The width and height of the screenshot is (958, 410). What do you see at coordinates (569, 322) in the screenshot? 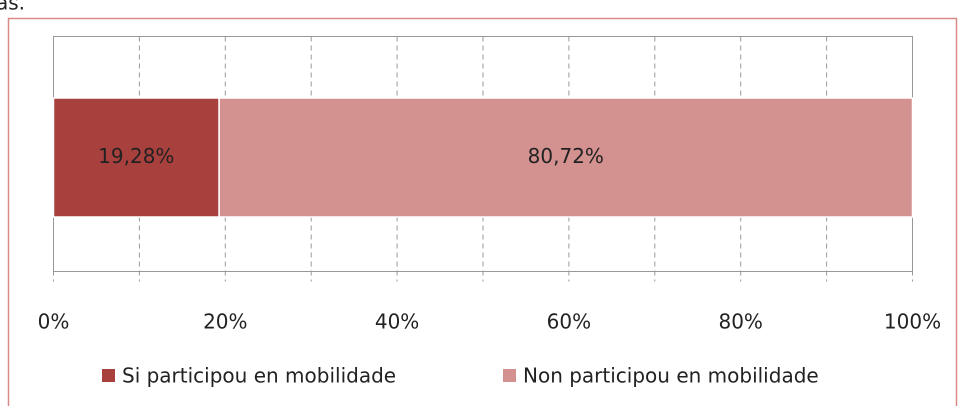
I see `x-tick-label: 60%` at bounding box center [569, 322].